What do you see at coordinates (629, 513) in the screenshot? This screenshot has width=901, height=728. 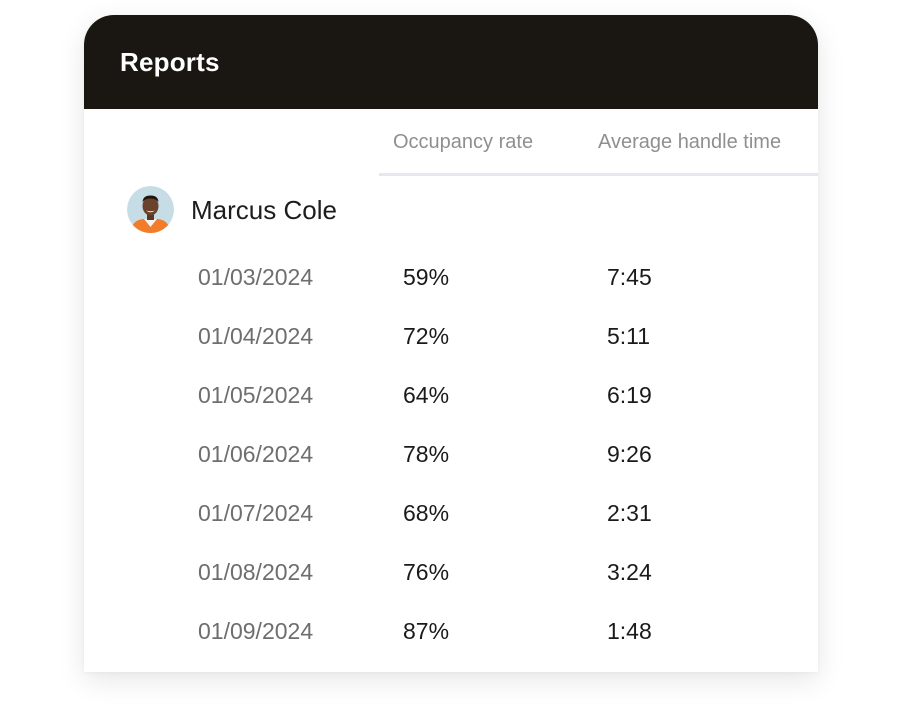 I see `row-average-handle-time: 2:31` at bounding box center [629, 513].